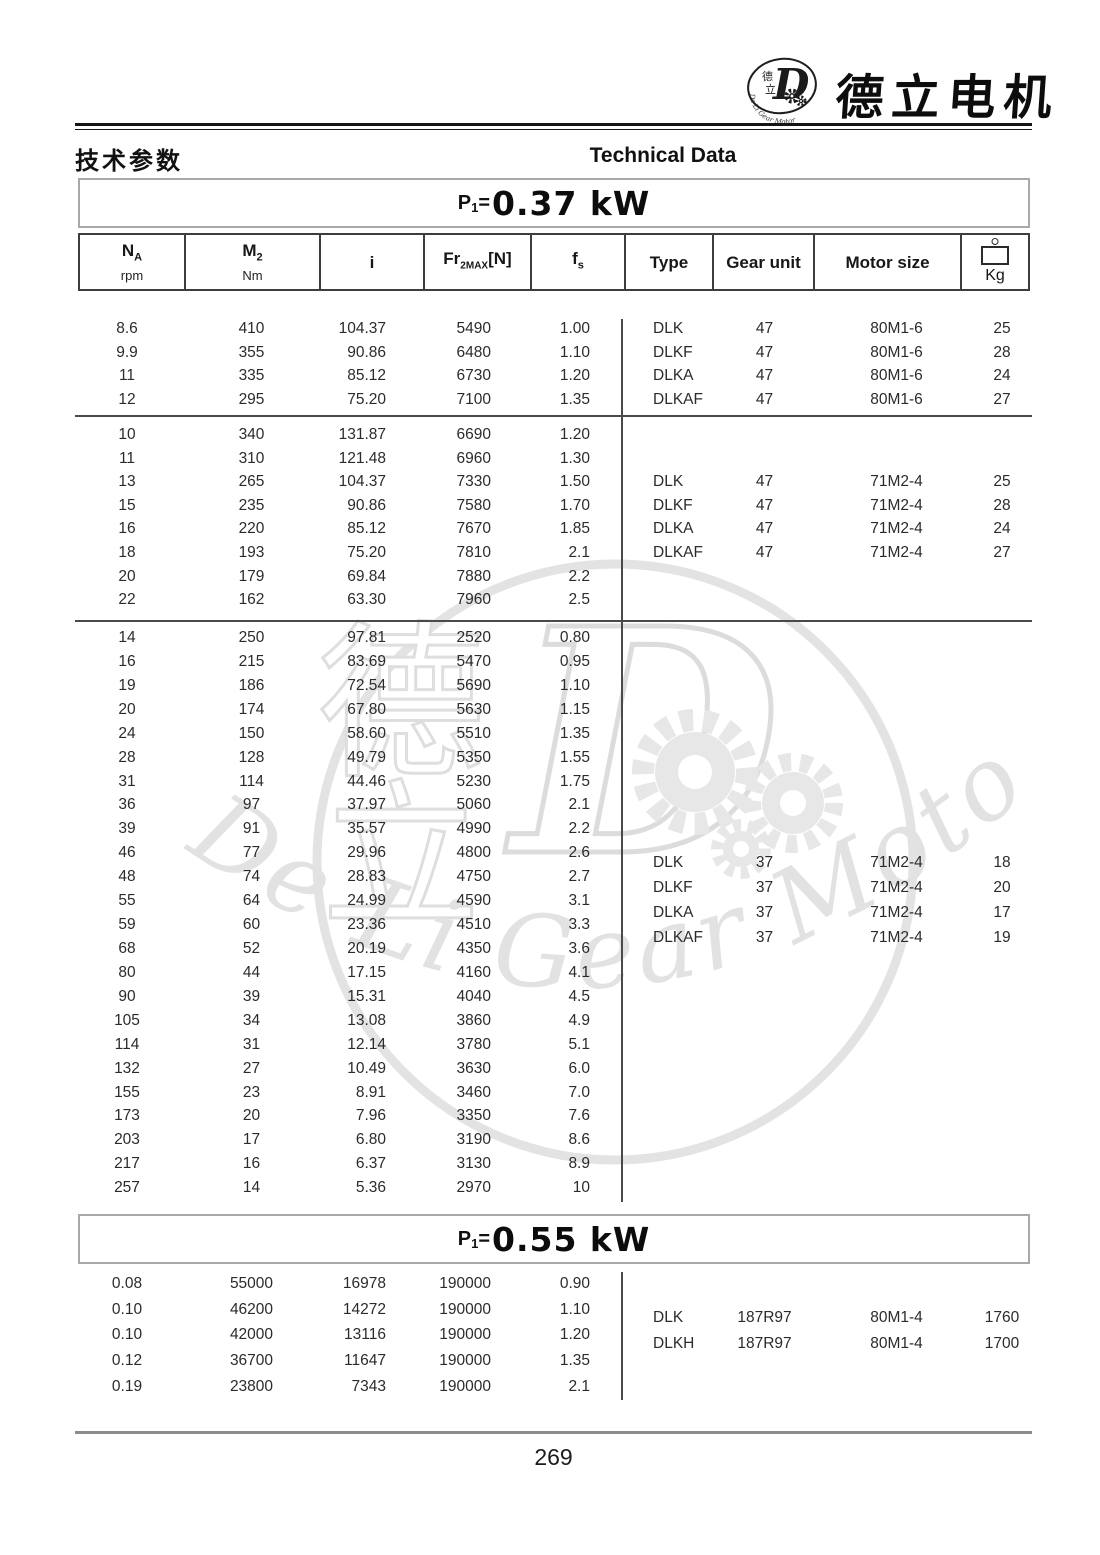  What do you see at coordinates (366, 600) in the screenshot?
I see `table-cell: 63.30` at bounding box center [366, 600].